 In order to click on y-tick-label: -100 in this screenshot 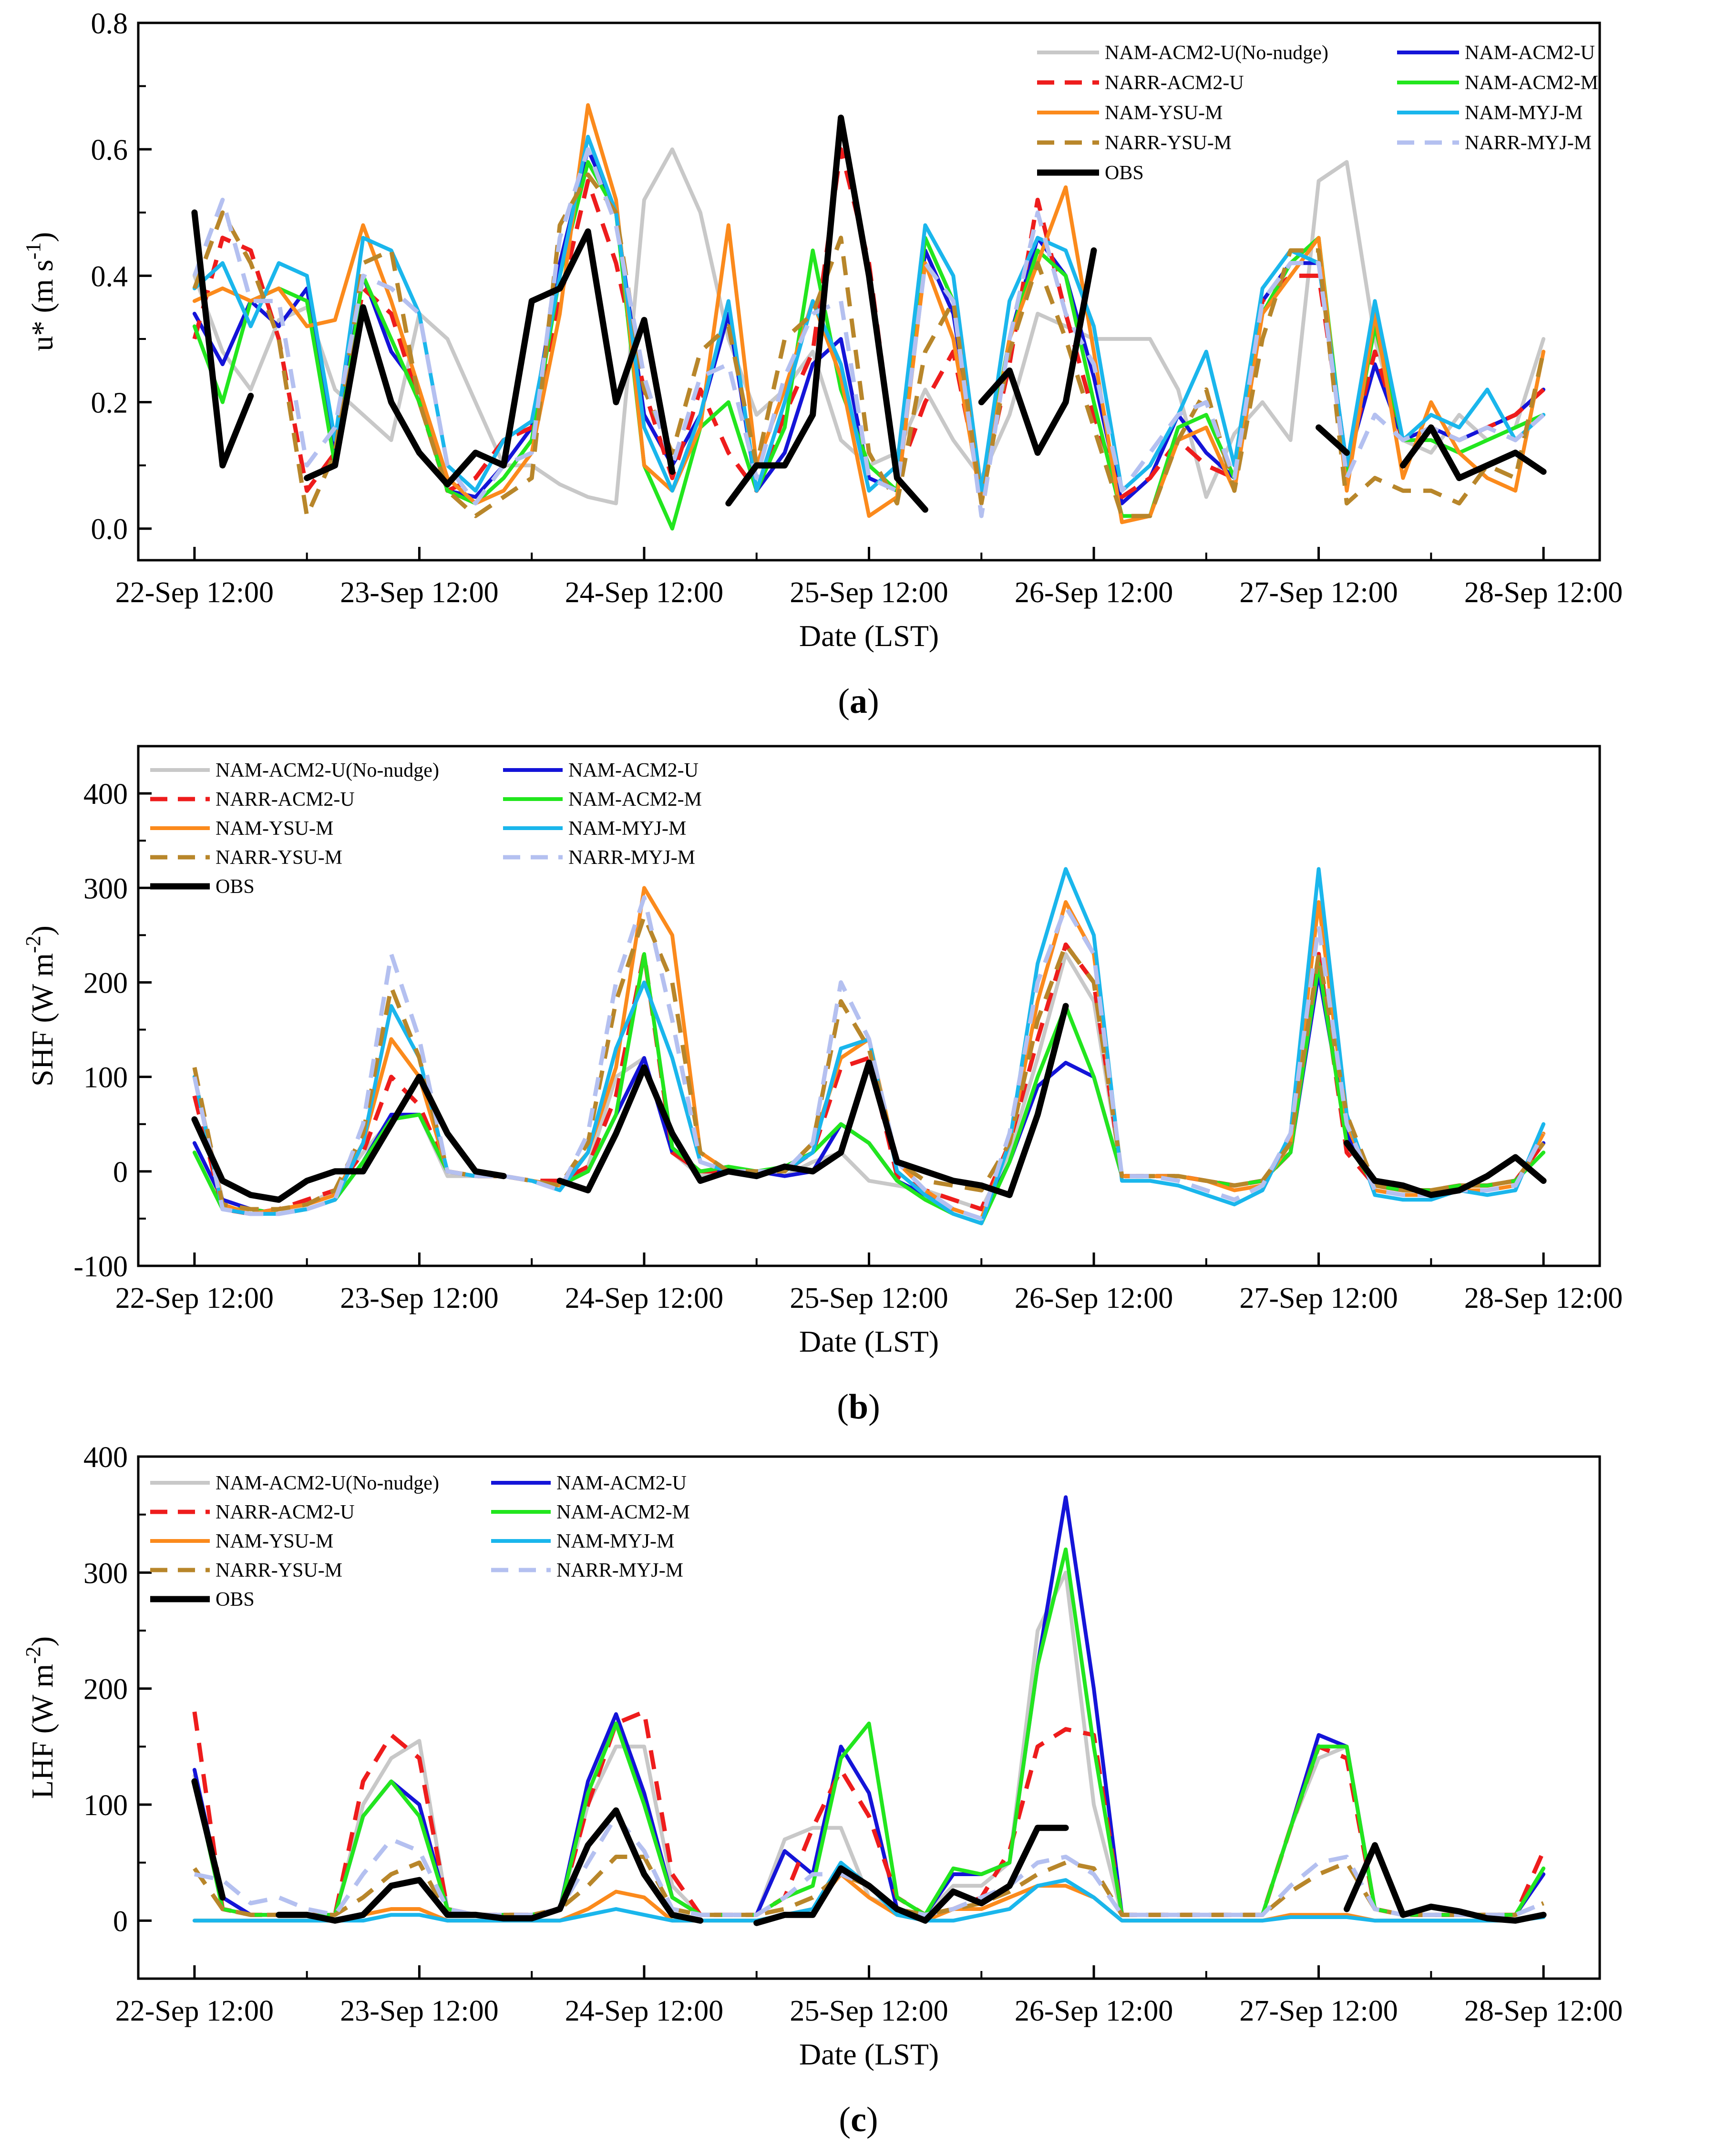, I will do `click(101, 1267)`.